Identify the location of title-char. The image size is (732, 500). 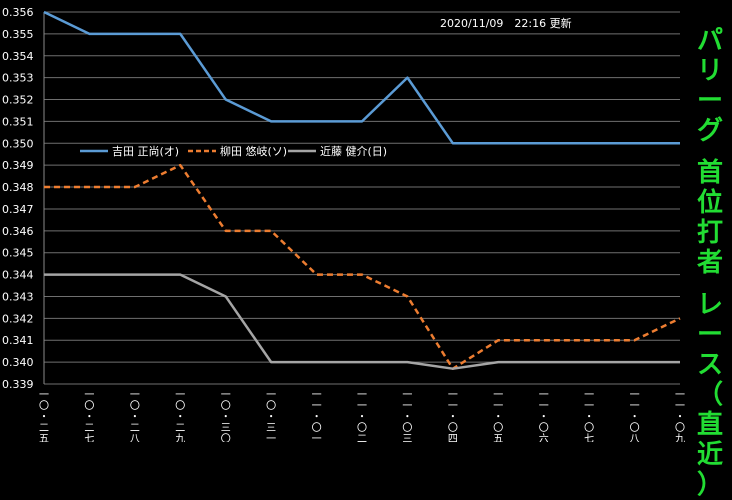
(710, 284).